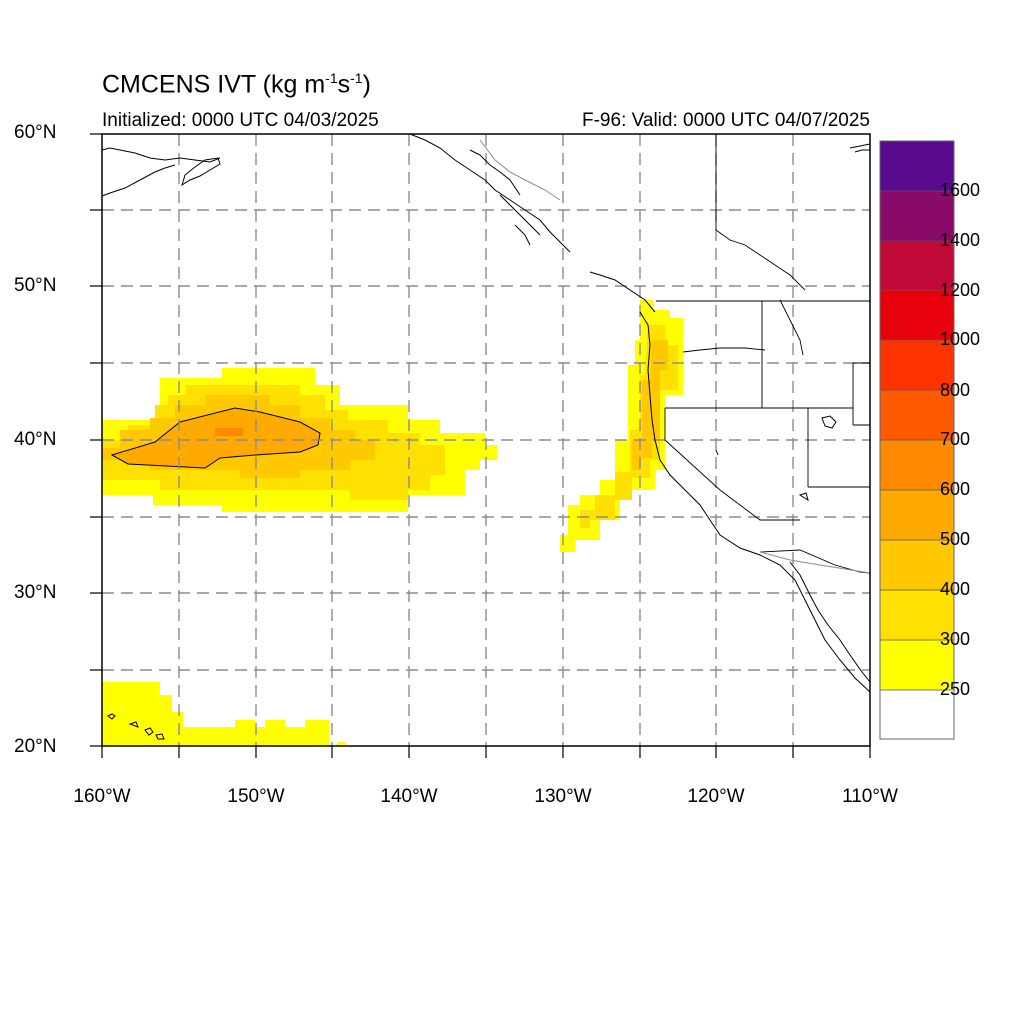 This screenshot has width=1024, height=1024. I want to click on colorbar-label-1200: 1200, so click(960, 290).